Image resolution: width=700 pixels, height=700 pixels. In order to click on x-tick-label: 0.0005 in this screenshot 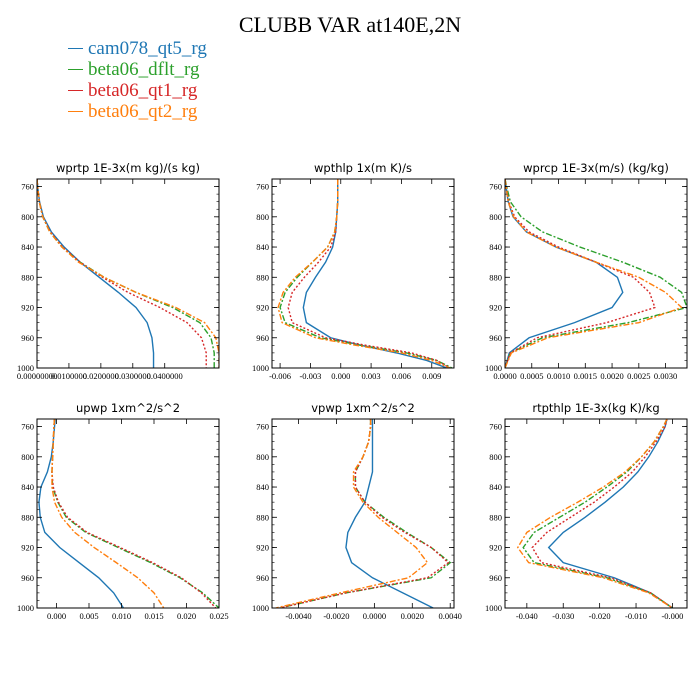, I will do `click(531, 376)`.